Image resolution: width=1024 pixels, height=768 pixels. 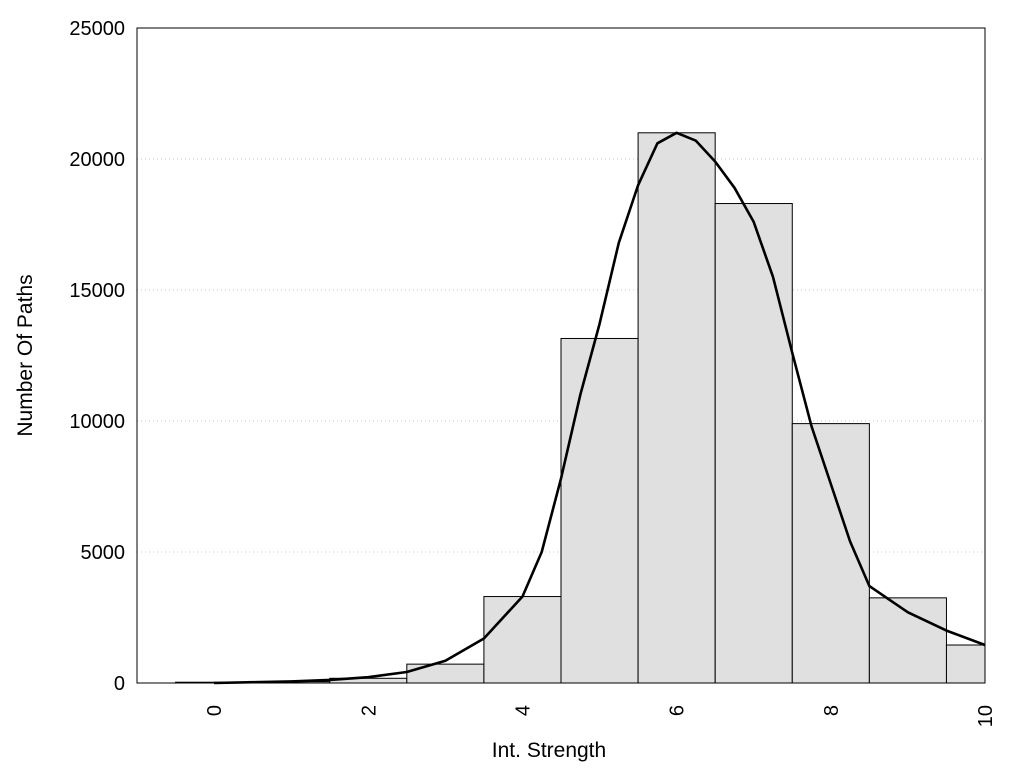 What do you see at coordinates (678, 710) in the screenshot?
I see `x-tick-label: 6` at bounding box center [678, 710].